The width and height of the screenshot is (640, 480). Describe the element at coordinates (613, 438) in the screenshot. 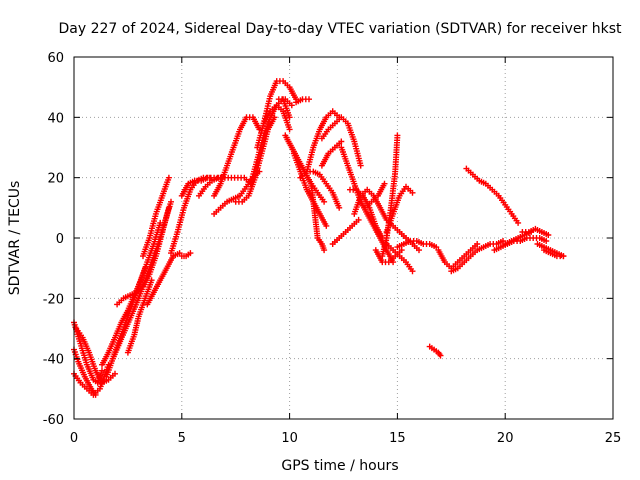

I see `x-tick-label: 25` at that location.